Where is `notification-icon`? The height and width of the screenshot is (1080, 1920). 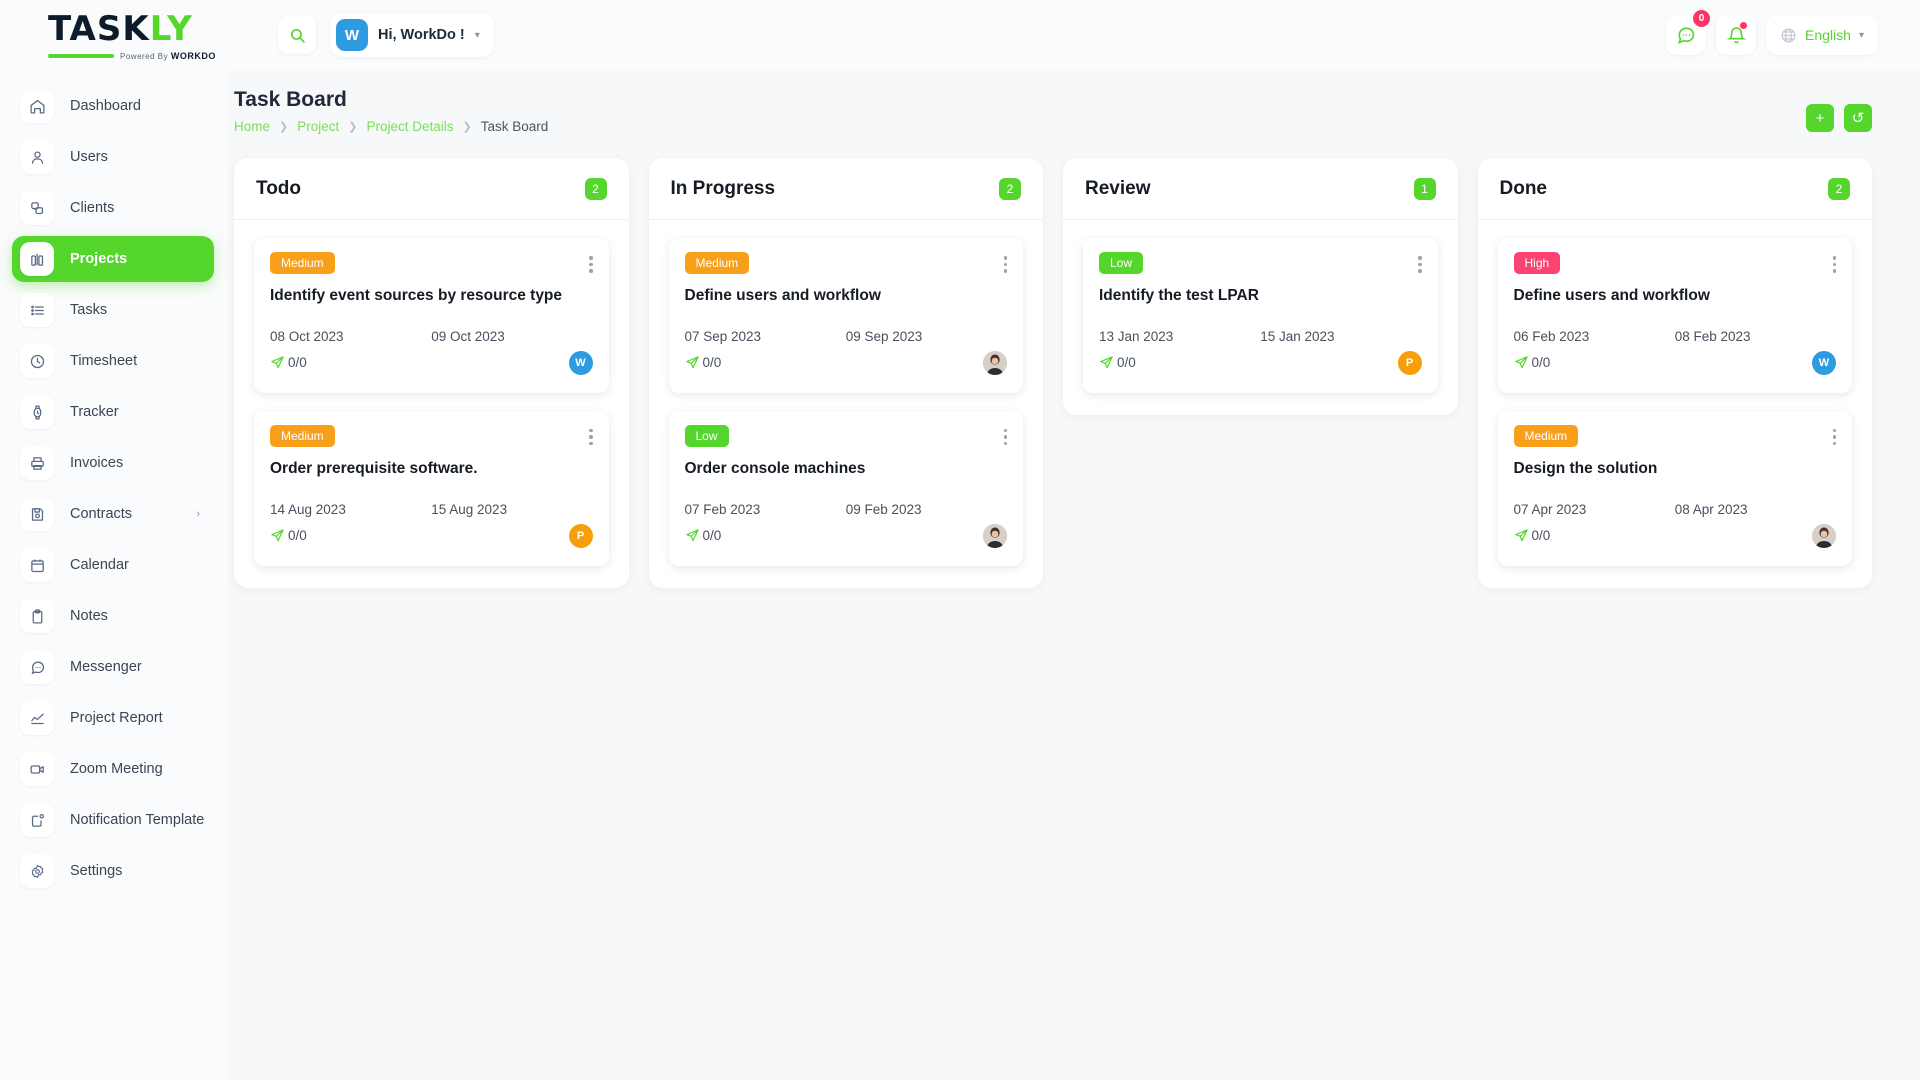
notification-icon is located at coordinates (37, 820).